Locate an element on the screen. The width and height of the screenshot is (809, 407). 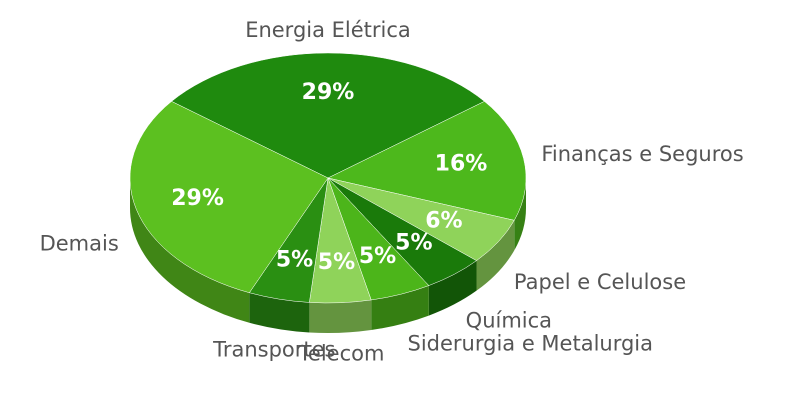
category-label: Papel e Celulose is located at coordinates (600, 282).